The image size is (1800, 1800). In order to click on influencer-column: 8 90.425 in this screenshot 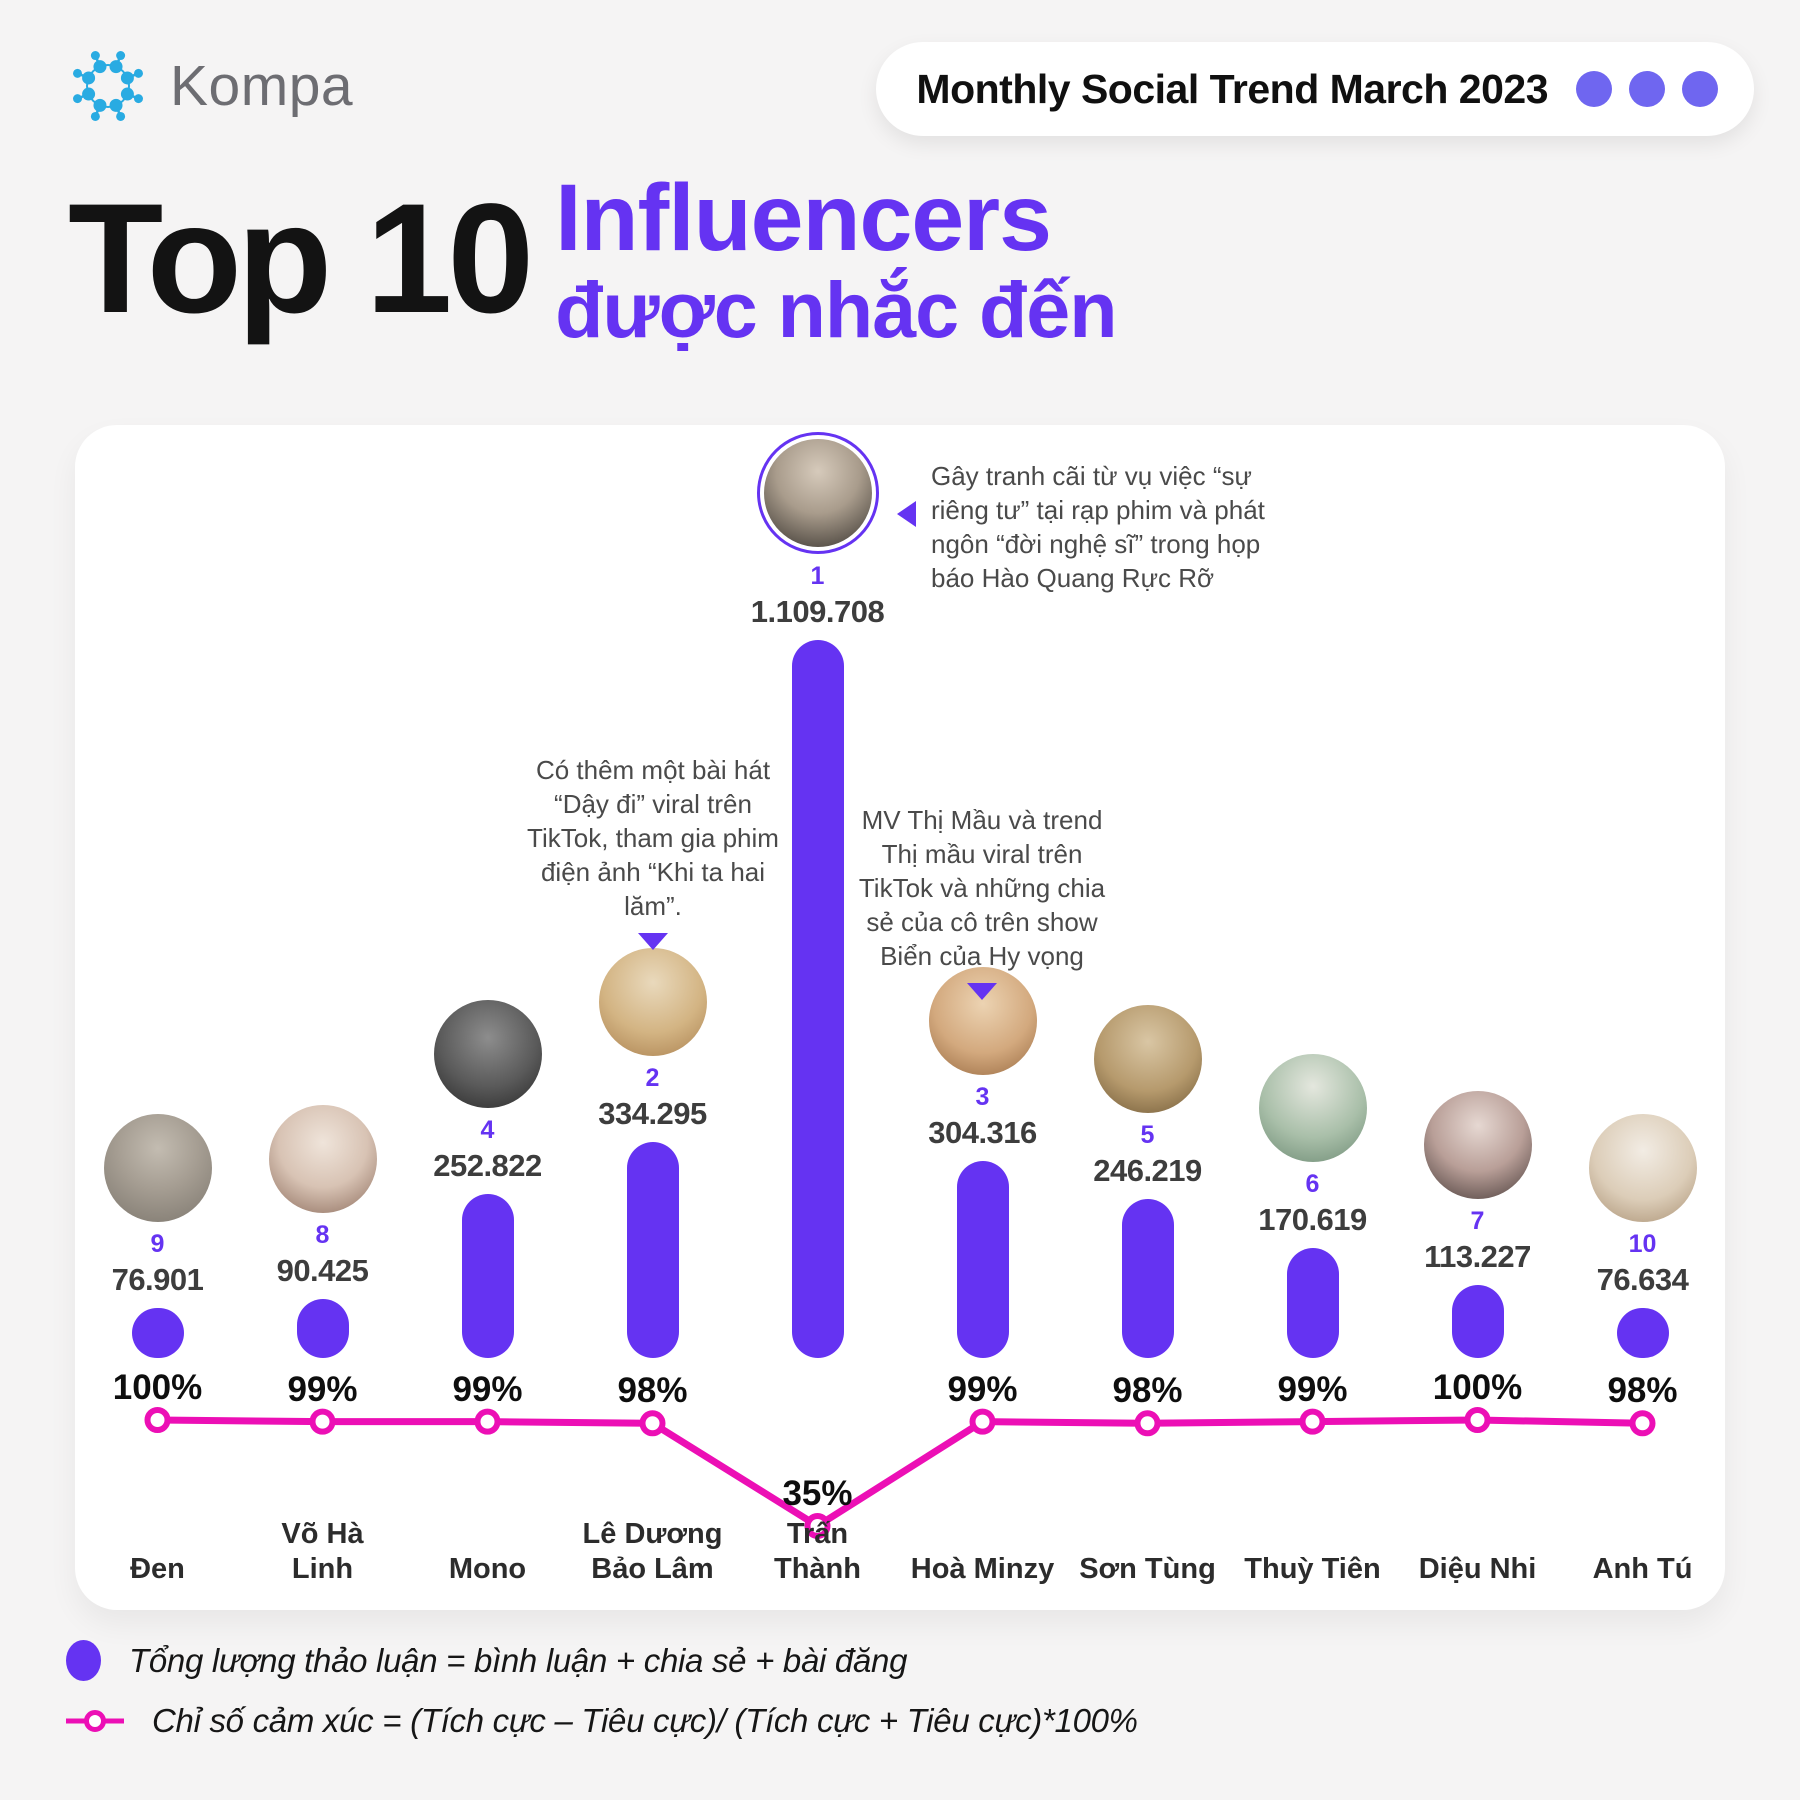, I will do `click(322, 891)`.